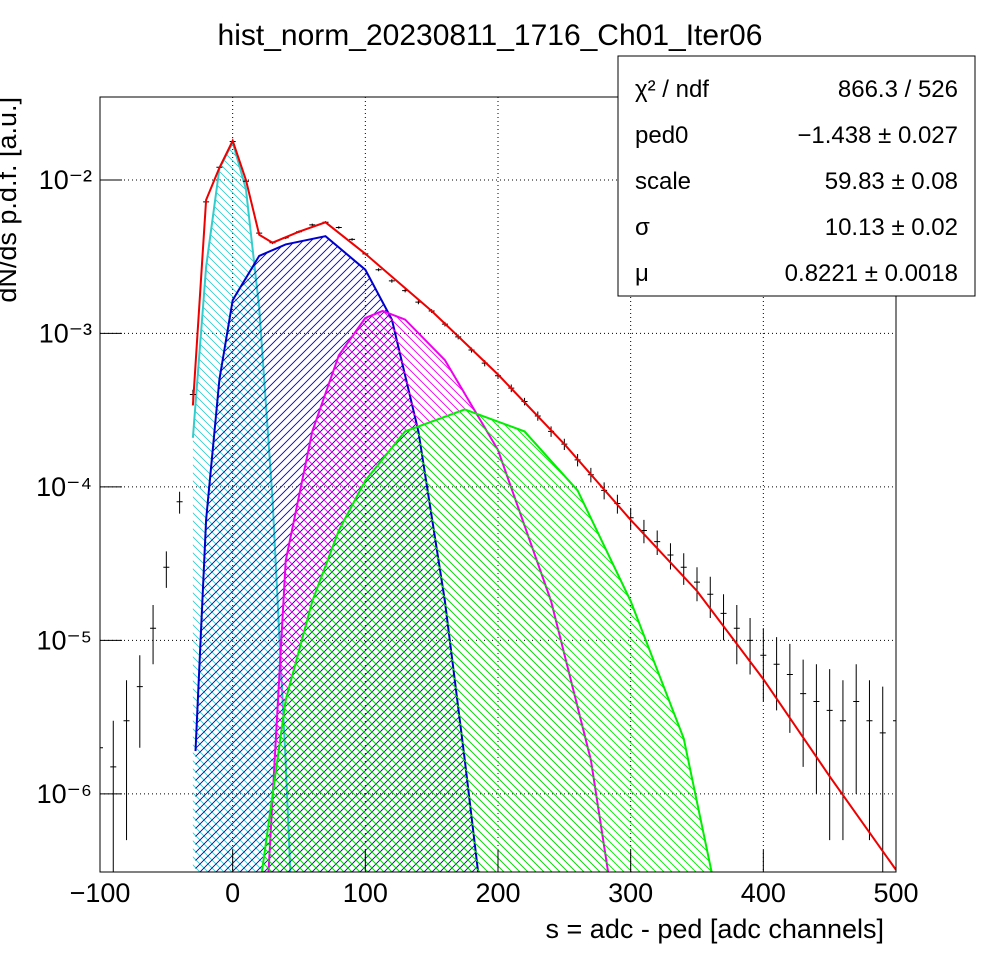 This screenshot has height=972, width=996. What do you see at coordinates (642, 227) in the screenshot?
I see `stats-name: σ` at bounding box center [642, 227].